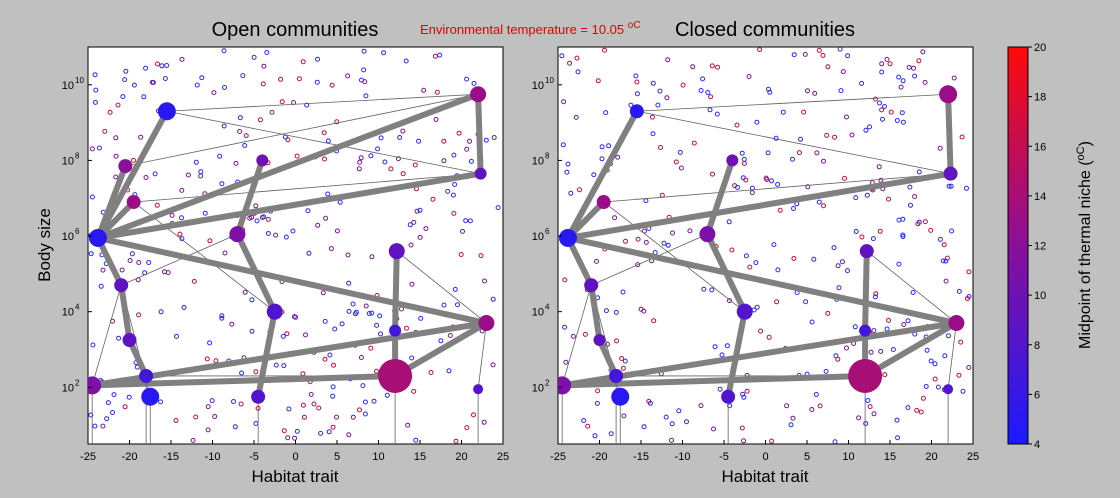 The image size is (1120, 498). What do you see at coordinates (765, 457) in the screenshot?
I see `x-tick-label: 0` at bounding box center [765, 457].